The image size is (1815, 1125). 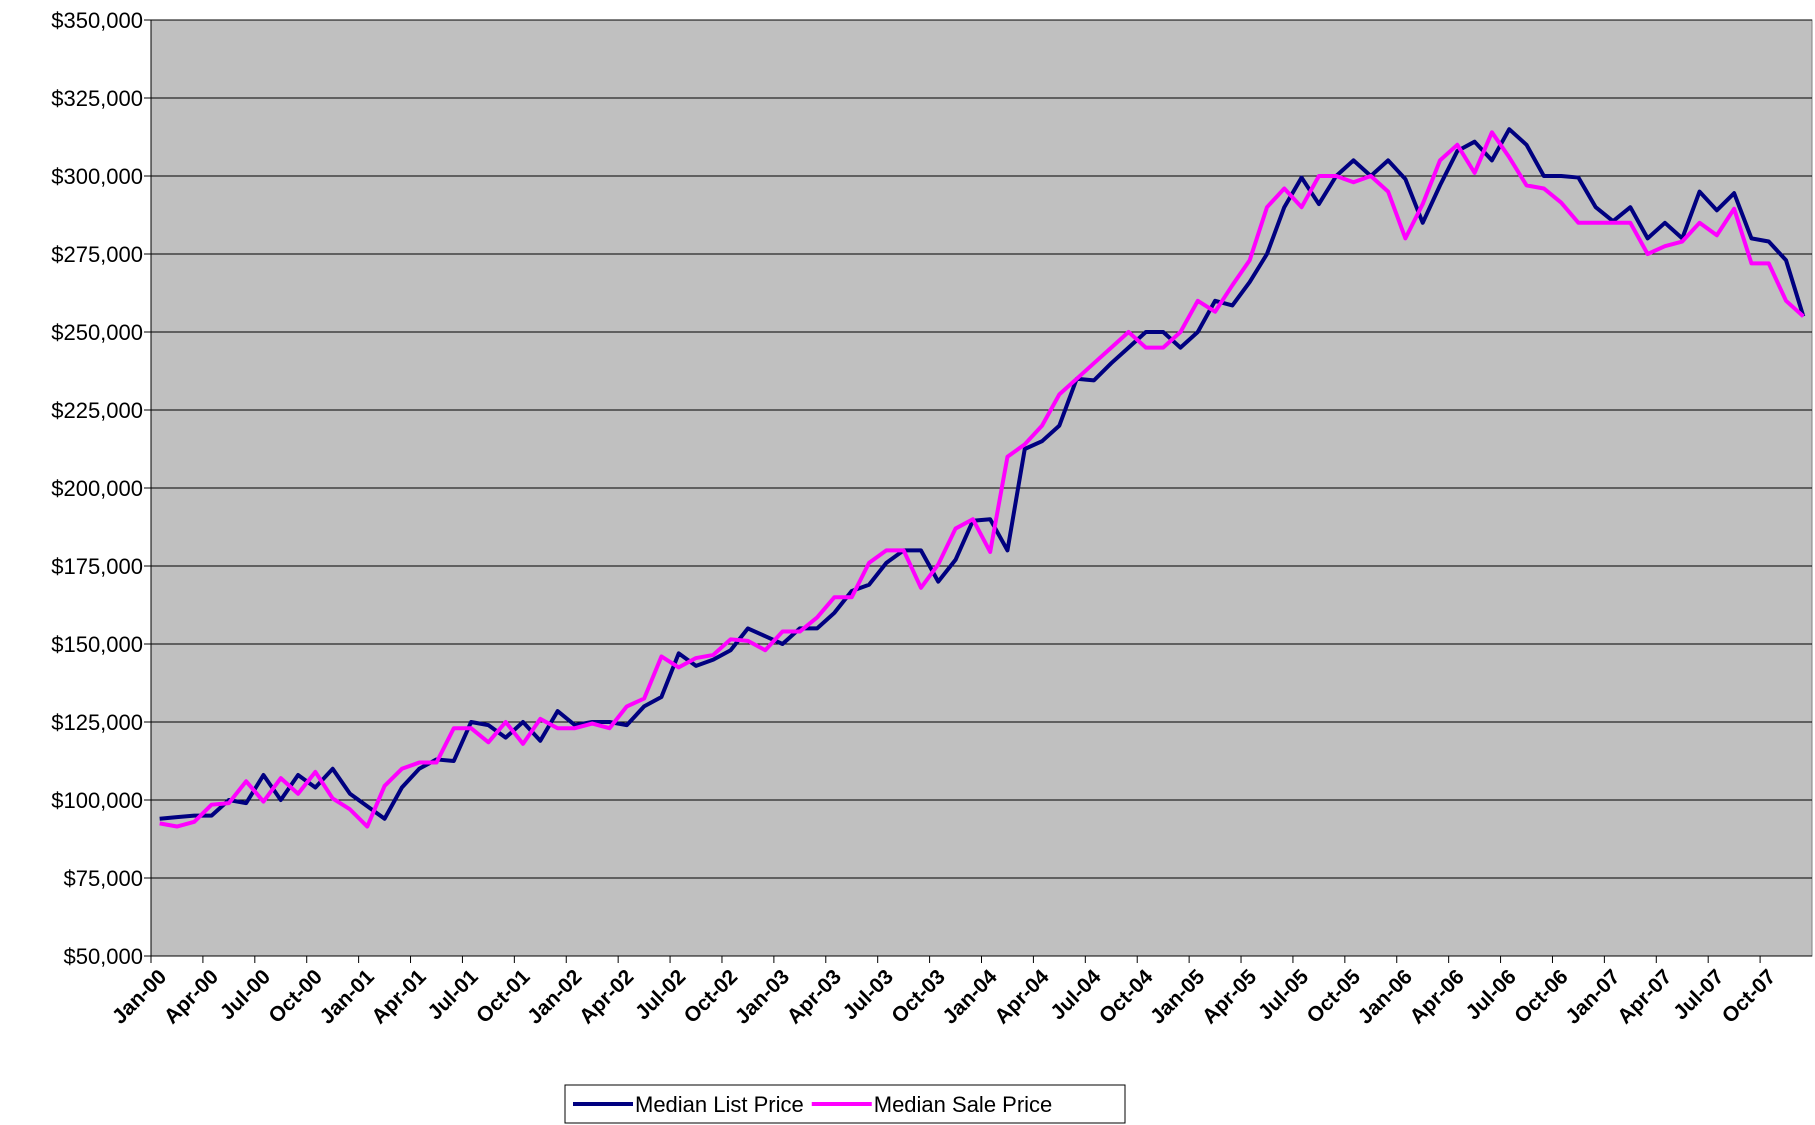 What do you see at coordinates (868, 994) in the screenshot?
I see `x-tick-label: Jul-03` at bounding box center [868, 994].